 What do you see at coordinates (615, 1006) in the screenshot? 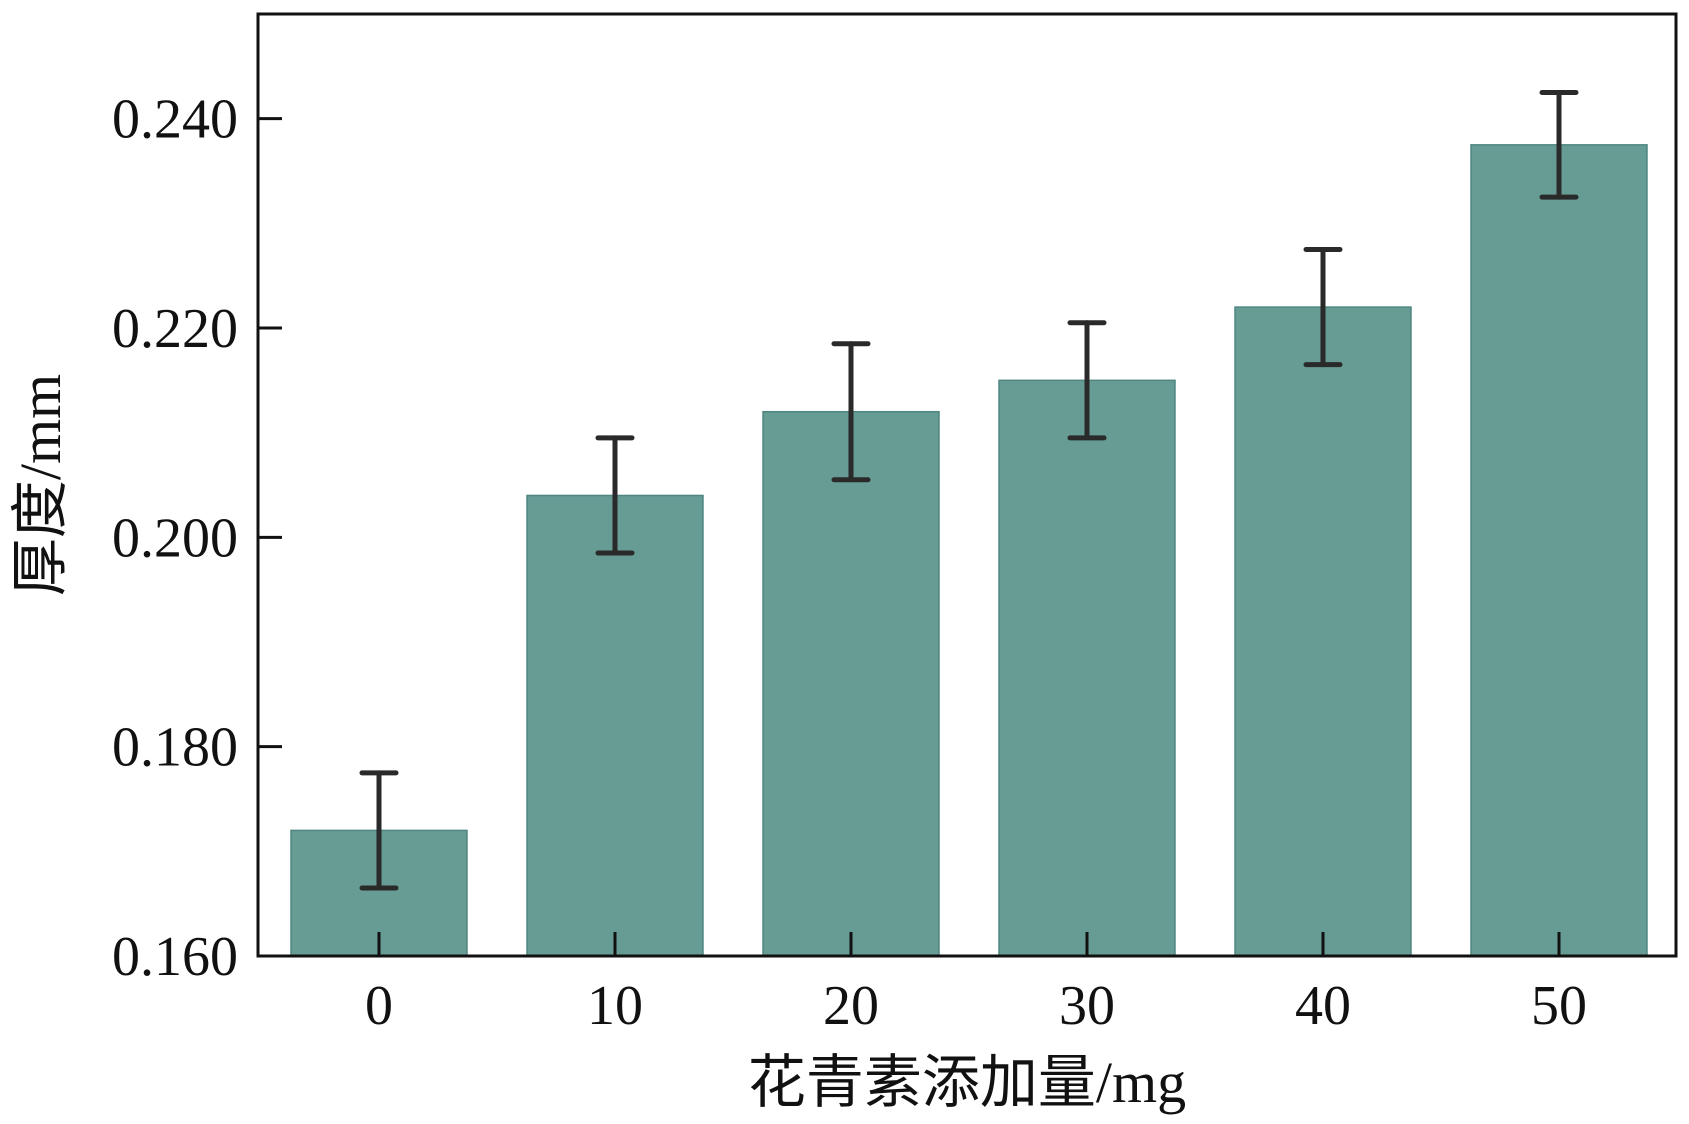
I see `x-tick-label: 10` at bounding box center [615, 1006].